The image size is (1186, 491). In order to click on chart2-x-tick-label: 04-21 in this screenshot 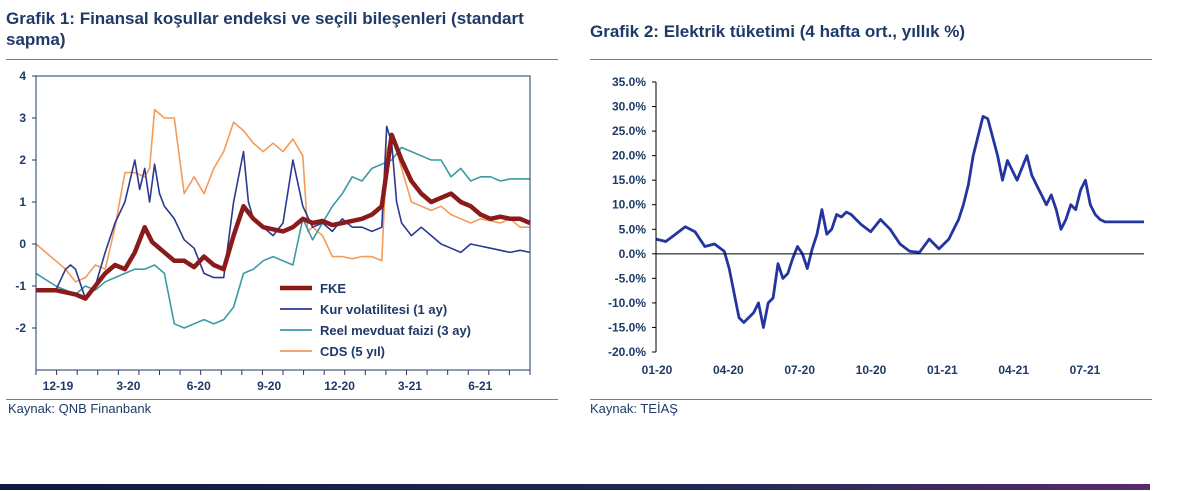, I will do `click(1013, 370)`.